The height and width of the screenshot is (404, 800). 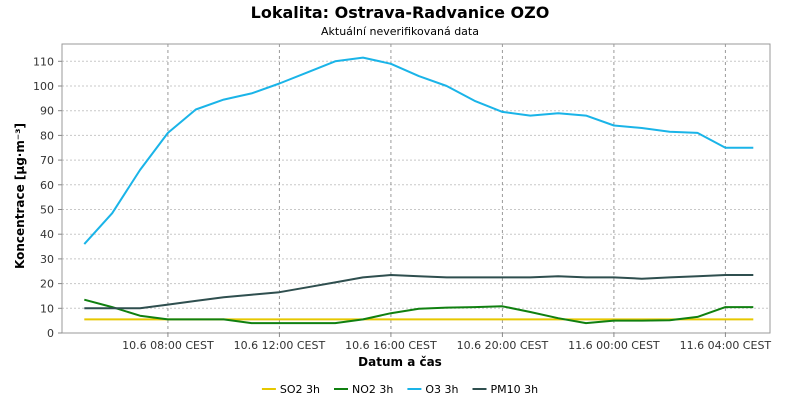 I want to click on y-tick-label: 70, so click(x=47, y=160).